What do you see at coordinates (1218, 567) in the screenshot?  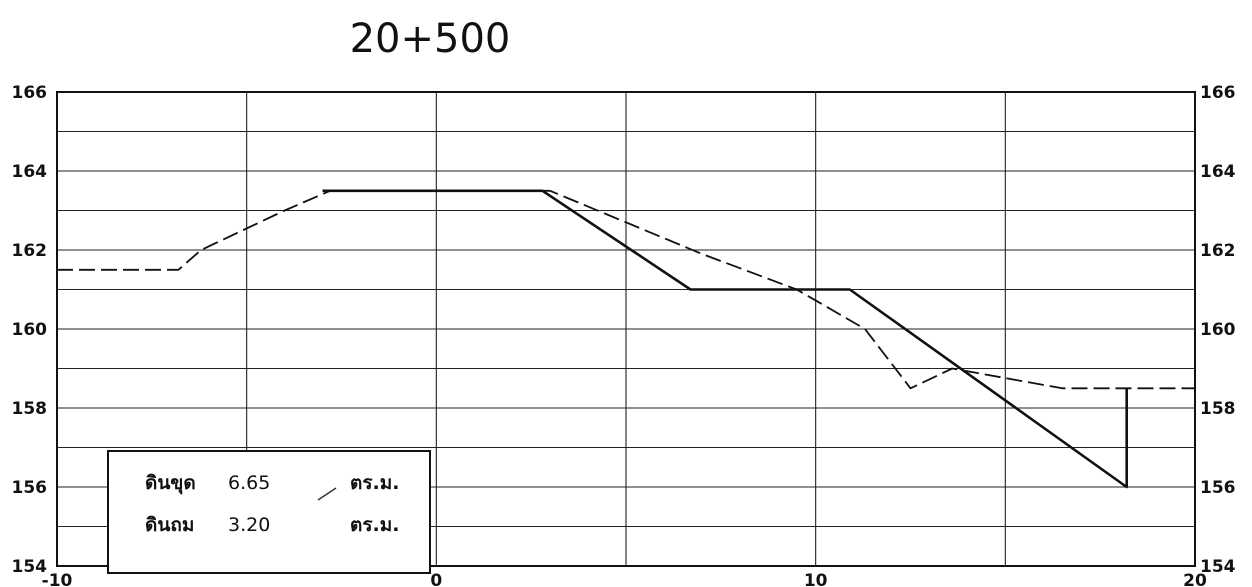 I see `y-tick-label-right: 154` at bounding box center [1218, 567].